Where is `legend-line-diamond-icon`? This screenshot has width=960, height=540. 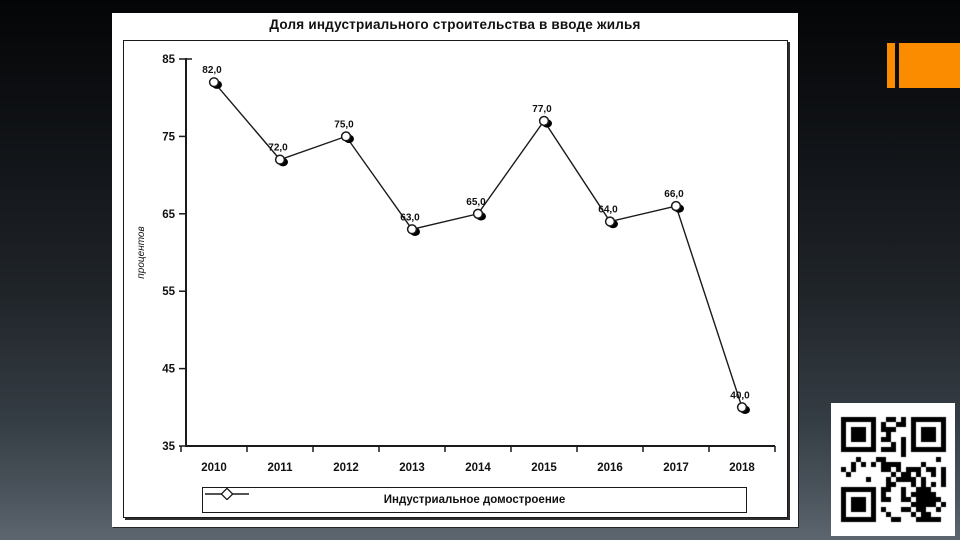 legend-line-diamond-icon is located at coordinates (227, 494).